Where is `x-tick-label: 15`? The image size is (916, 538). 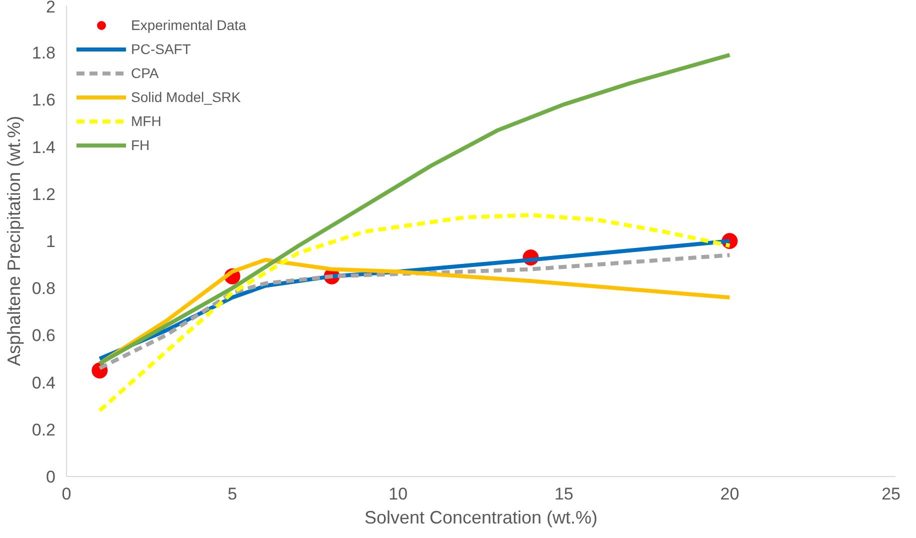
x-tick-label: 15 is located at coordinates (564, 494).